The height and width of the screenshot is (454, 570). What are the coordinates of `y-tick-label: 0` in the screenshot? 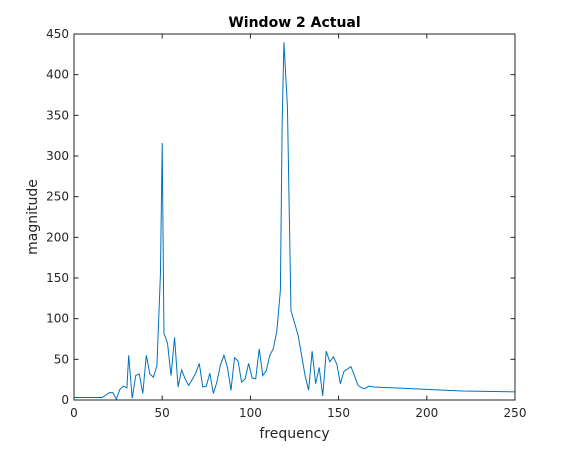 It's located at (65, 400).